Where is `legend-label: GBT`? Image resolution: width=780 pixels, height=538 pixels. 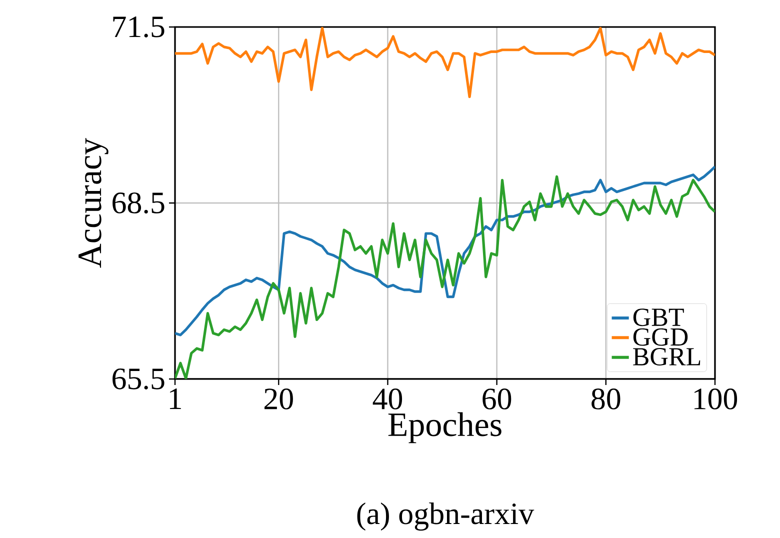
legend-label: GBT is located at coordinates (658, 317).